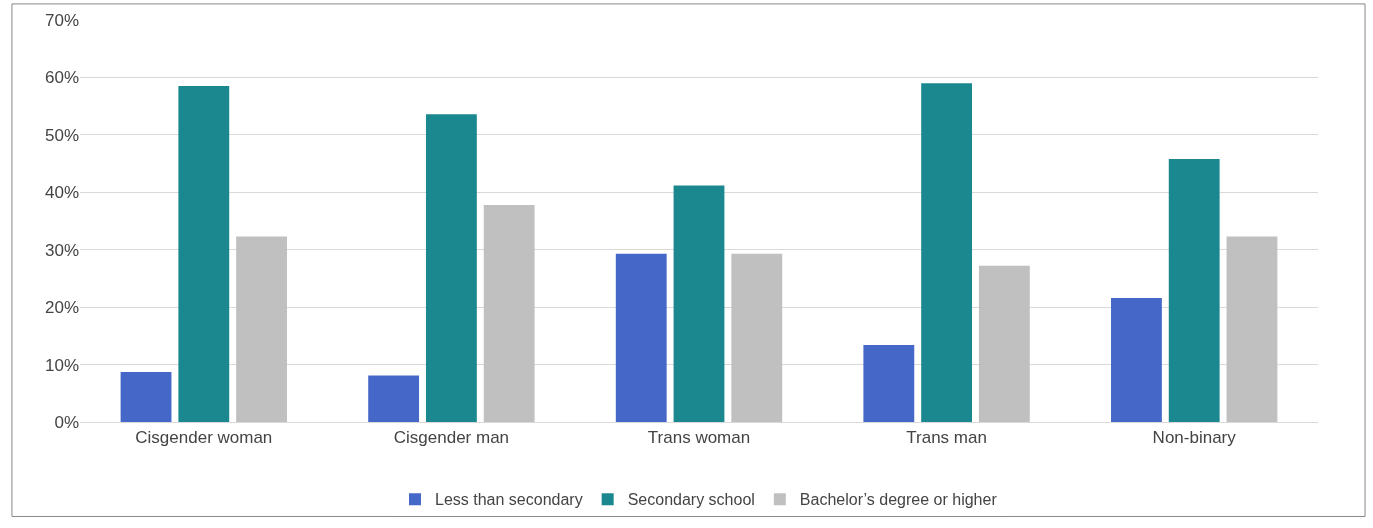 Image resolution: width=1373 pixels, height=528 pixels. Describe the element at coordinates (204, 438) in the screenshot. I see `x-tick-label: Cisgender woman` at that location.